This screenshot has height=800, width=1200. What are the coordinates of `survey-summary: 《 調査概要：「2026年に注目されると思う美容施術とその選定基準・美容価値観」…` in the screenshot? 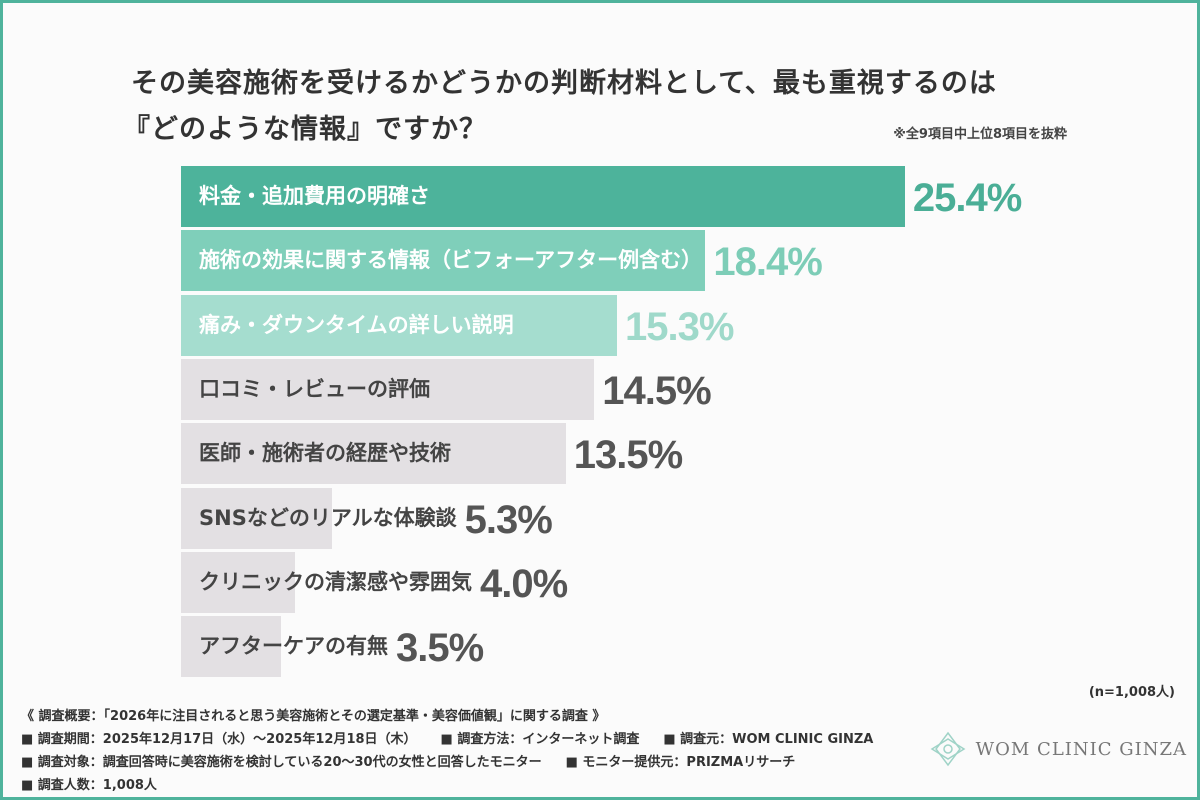 It's located at (313, 716).